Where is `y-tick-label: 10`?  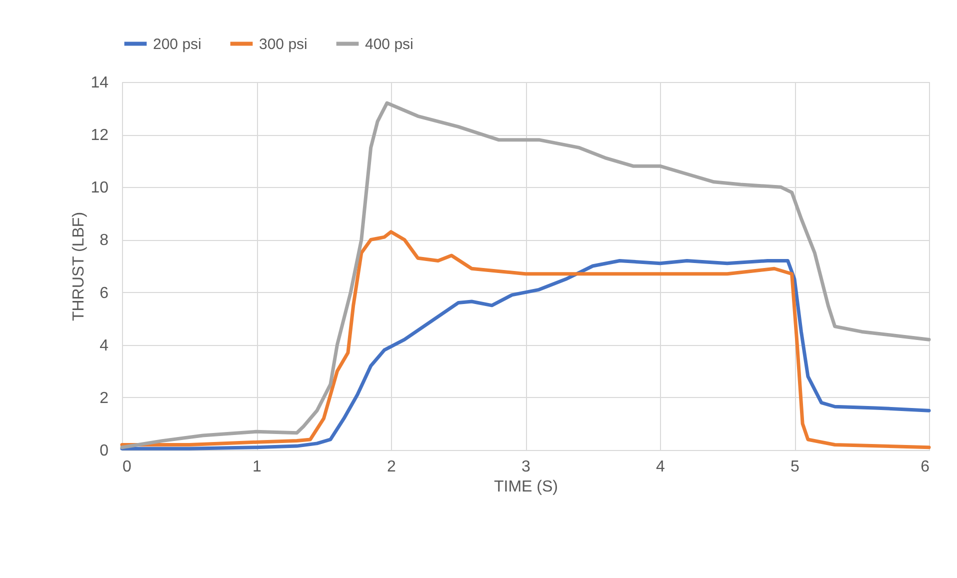 y-tick-label: 10 is located at coordinates (99, 188).